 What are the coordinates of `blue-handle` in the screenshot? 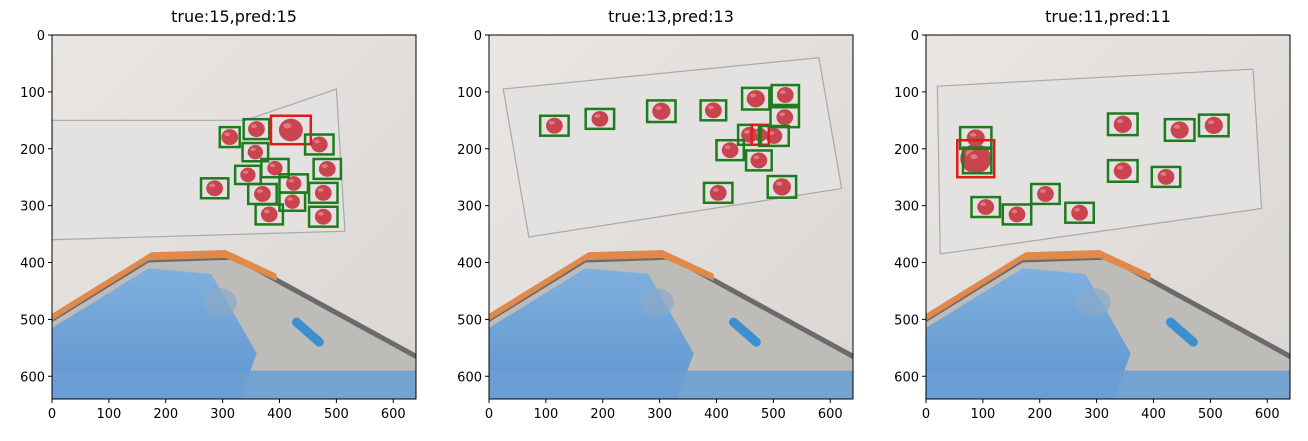 It's located at (308, 332).